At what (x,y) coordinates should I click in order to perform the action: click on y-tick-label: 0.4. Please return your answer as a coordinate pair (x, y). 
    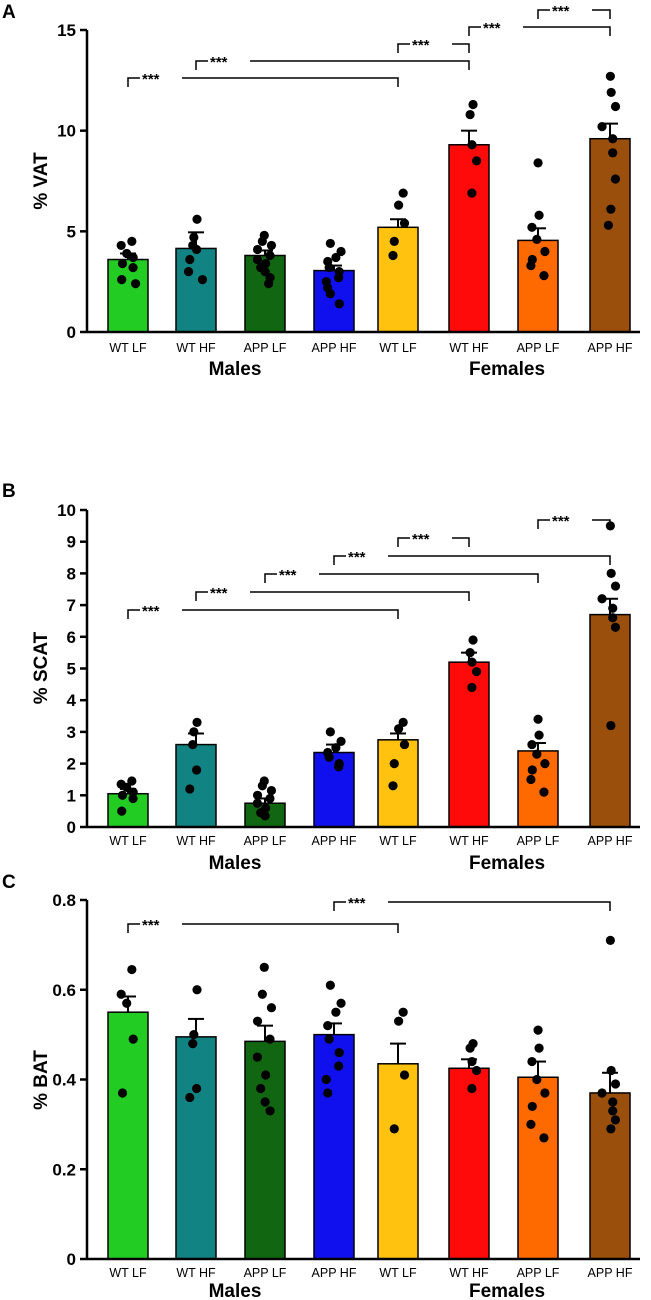
    Looking at the image, I should click on (64, 1080).